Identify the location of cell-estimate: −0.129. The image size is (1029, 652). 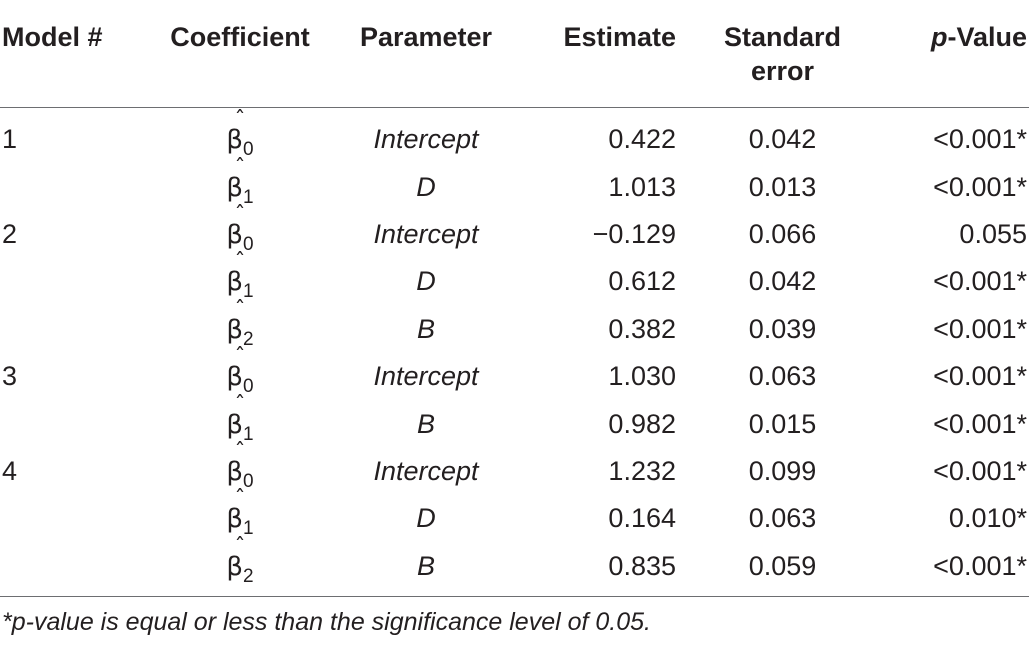
(634, 233).